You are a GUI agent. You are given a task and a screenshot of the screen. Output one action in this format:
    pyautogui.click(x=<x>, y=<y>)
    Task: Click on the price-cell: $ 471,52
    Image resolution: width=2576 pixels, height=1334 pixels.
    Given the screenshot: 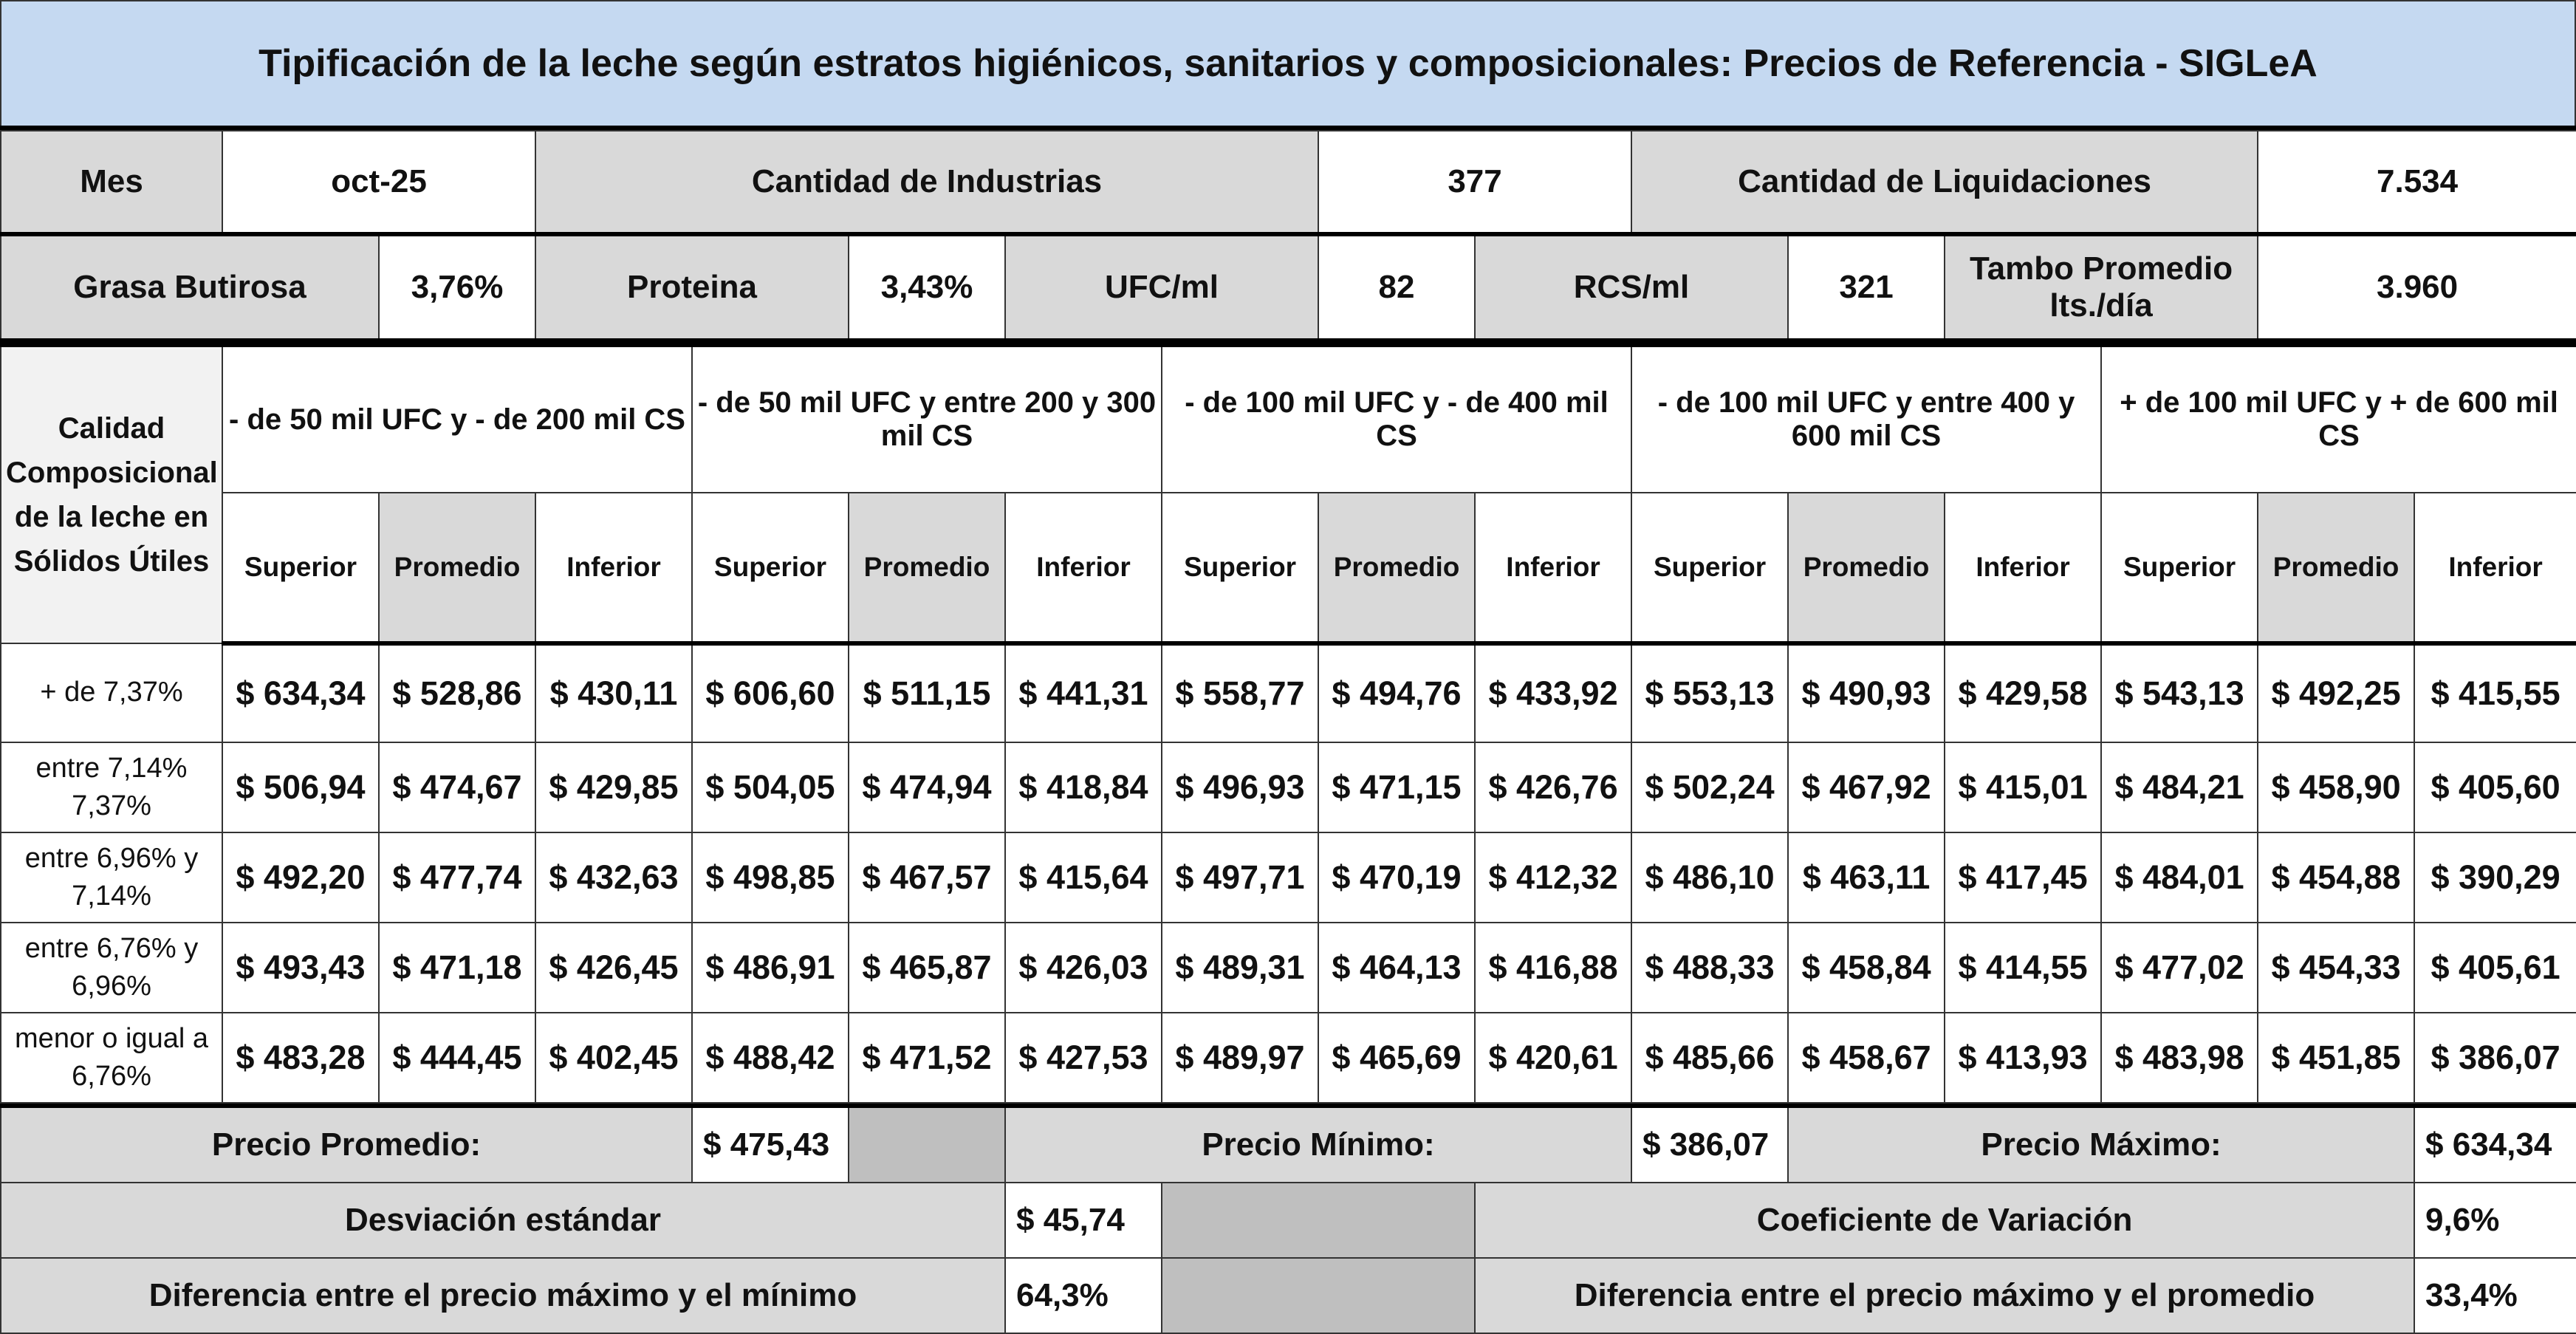 What is the action you would take?
    pyautogui.click(x=927, y=1058)
    